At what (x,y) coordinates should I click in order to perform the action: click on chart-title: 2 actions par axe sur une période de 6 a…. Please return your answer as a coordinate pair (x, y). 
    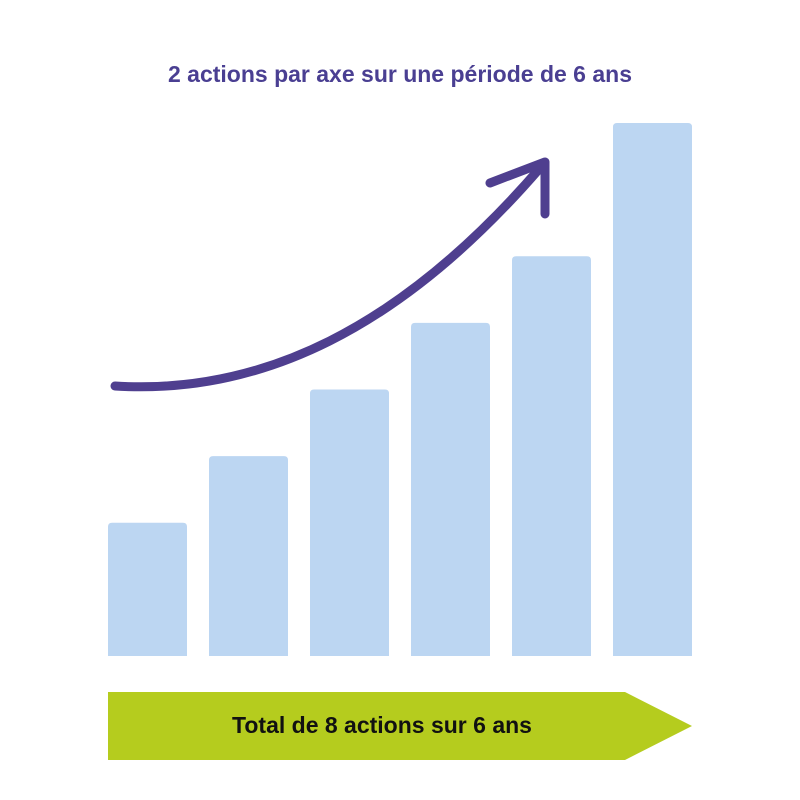
    Looking at the image, I should click on (400, 74).